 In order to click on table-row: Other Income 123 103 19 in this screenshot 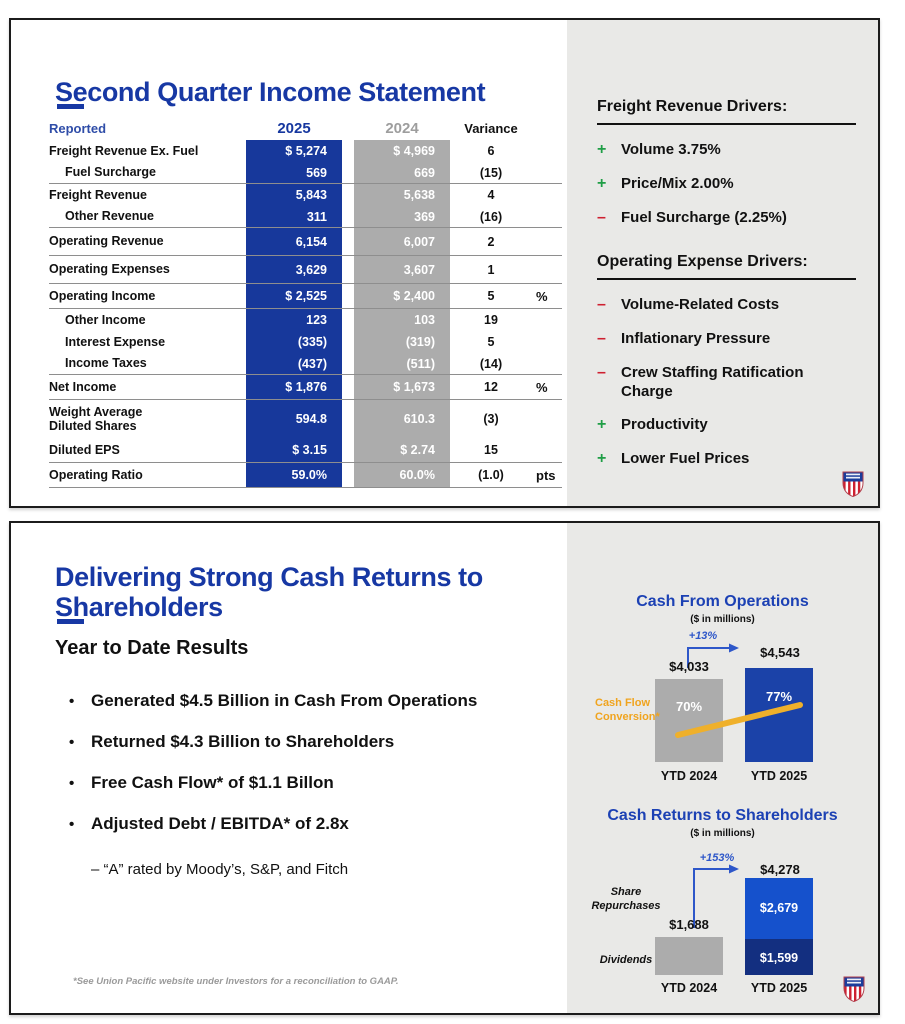, I will do `click(305, 320)`.